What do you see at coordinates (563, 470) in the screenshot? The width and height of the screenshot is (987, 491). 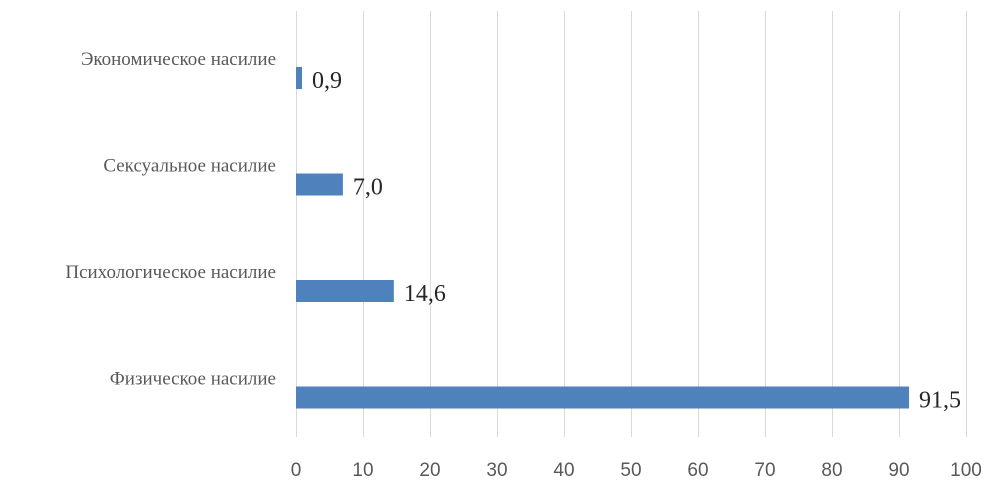 I see `x-tick-label: 40` at bounding box center [563, 470].